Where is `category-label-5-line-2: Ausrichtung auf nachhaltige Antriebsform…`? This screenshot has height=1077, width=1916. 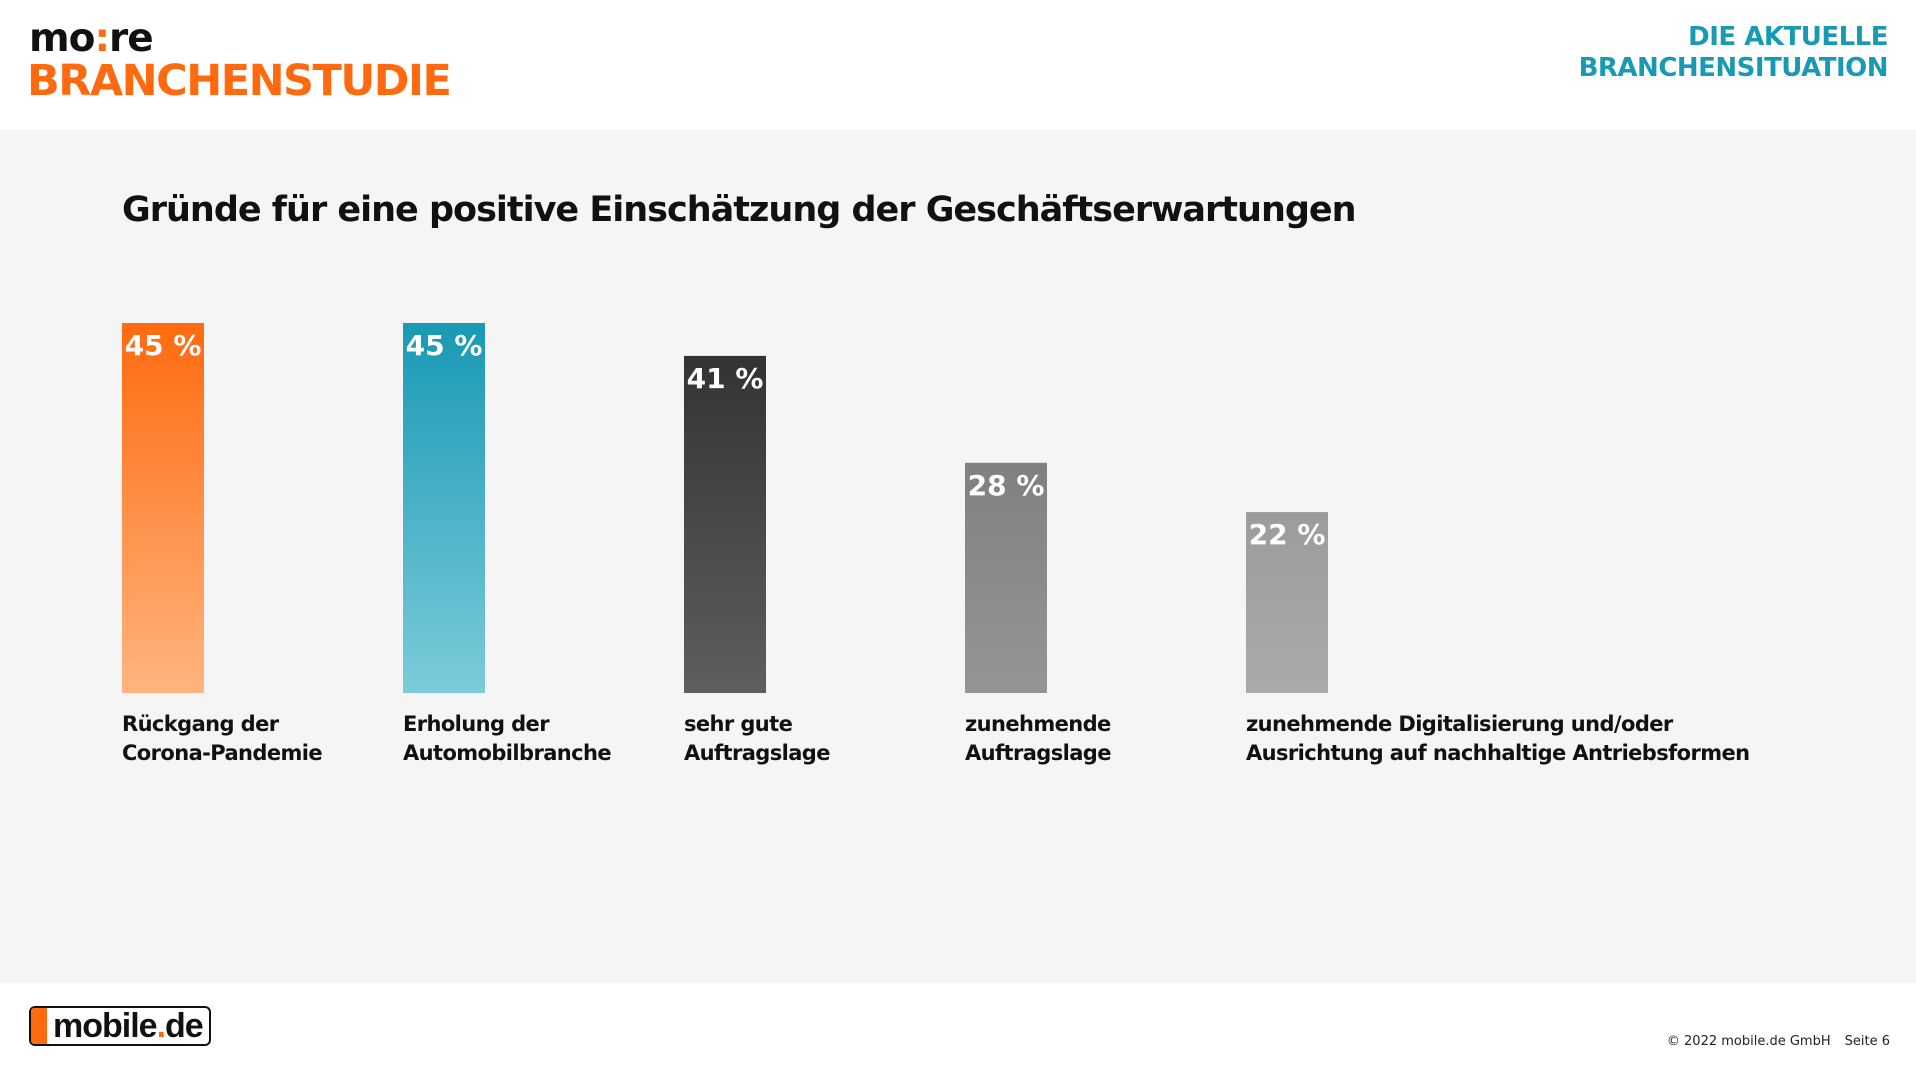
category-label-5-line-2: Ausrichtung auf nachhaltige Antriebsform… is located at coordinates (1498, 753).